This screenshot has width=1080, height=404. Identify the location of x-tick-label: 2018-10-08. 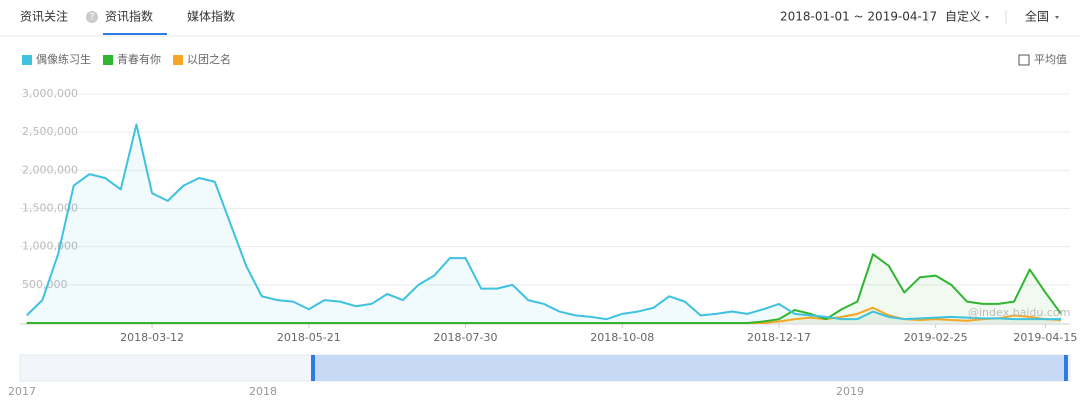
(622, 337).